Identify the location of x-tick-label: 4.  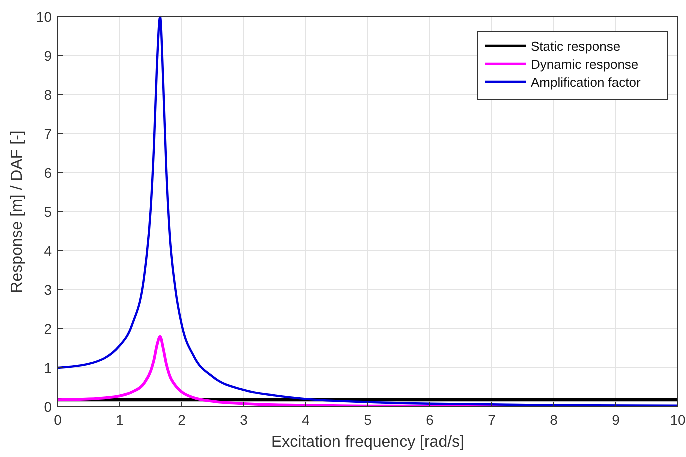
(306, 420).